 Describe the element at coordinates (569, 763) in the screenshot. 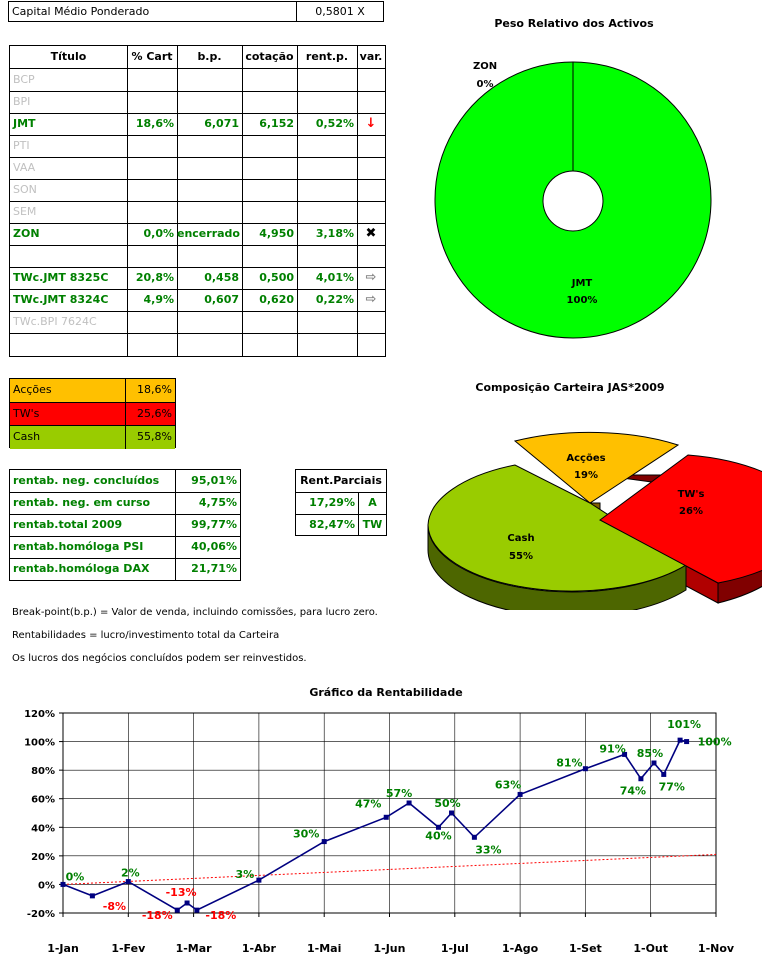

I see `data-point-label: 81%` at that location.